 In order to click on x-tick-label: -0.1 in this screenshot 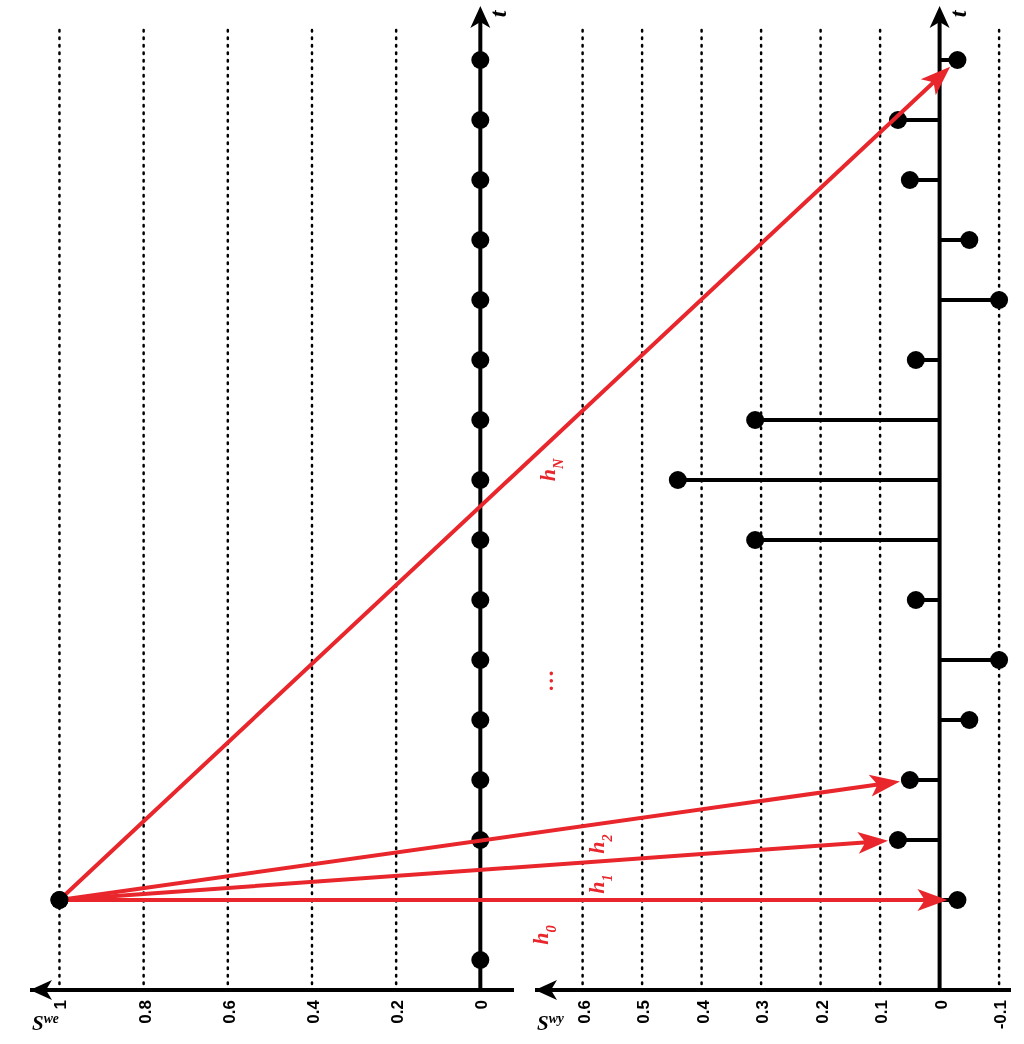, I will do `click(1001, 1015)`.